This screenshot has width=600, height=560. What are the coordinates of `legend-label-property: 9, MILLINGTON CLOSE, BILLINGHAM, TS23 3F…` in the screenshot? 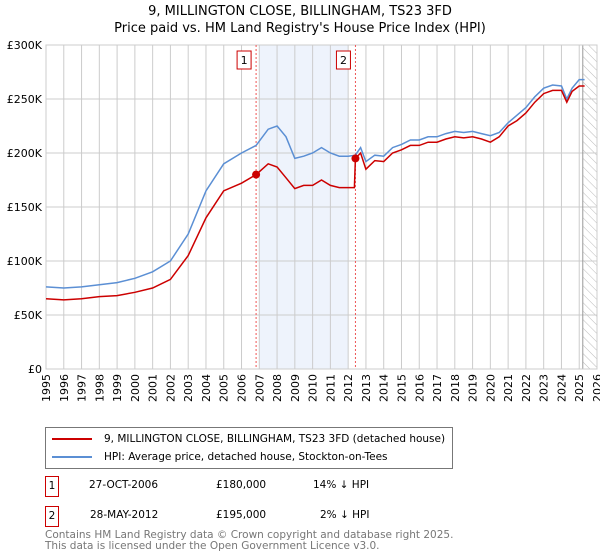 It's located at (275, 439).